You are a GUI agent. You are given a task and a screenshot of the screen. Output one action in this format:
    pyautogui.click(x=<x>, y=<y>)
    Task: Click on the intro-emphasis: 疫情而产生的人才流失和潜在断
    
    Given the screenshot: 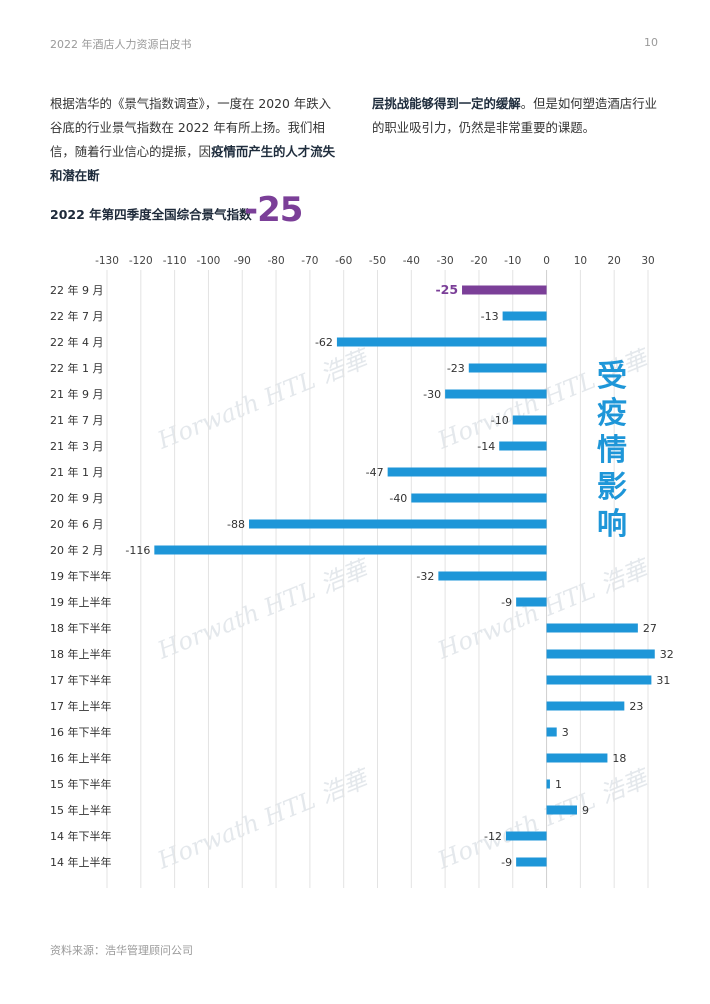 What is the action you would take?
    pyautogui.click(x=192, y=163)
    